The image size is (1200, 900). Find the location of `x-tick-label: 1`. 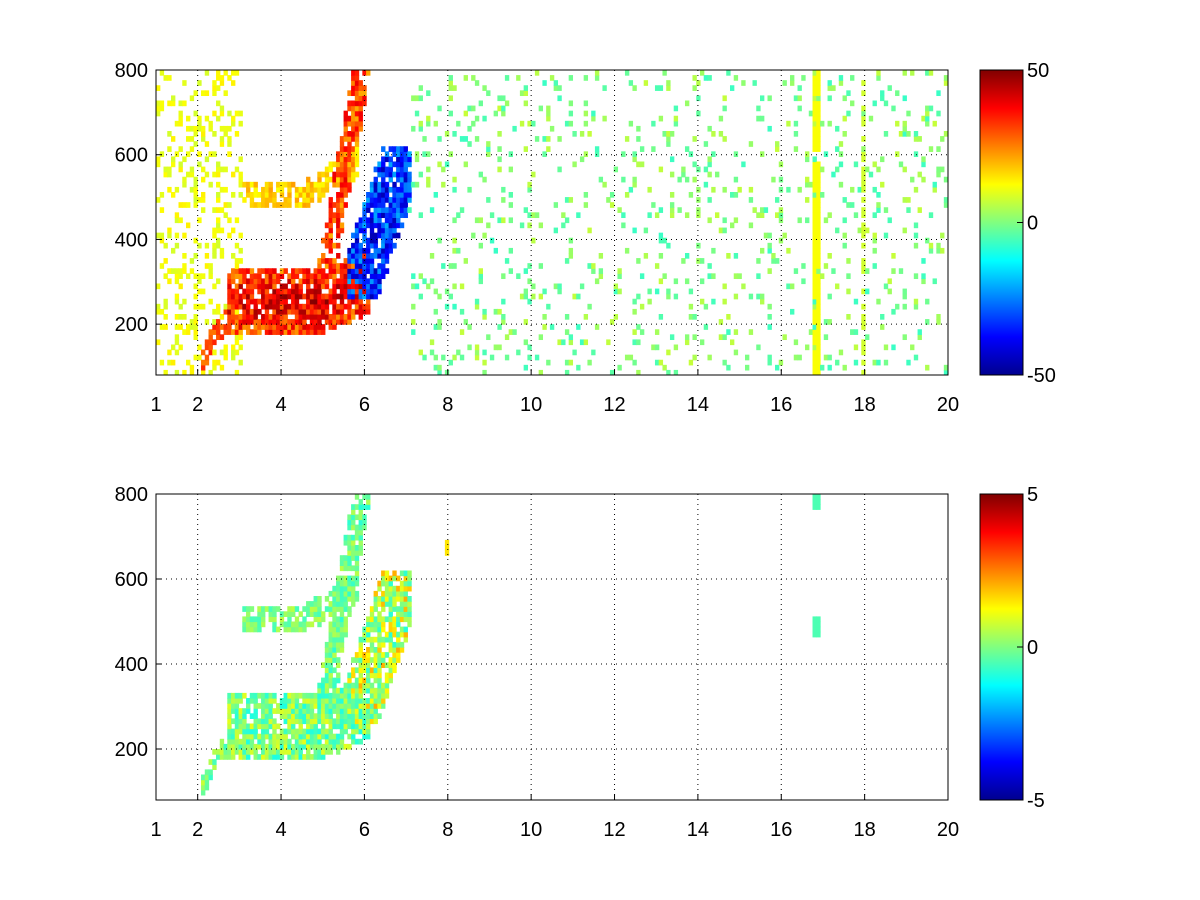

x-tick-label: 1 is located at coordinates (155, 405).